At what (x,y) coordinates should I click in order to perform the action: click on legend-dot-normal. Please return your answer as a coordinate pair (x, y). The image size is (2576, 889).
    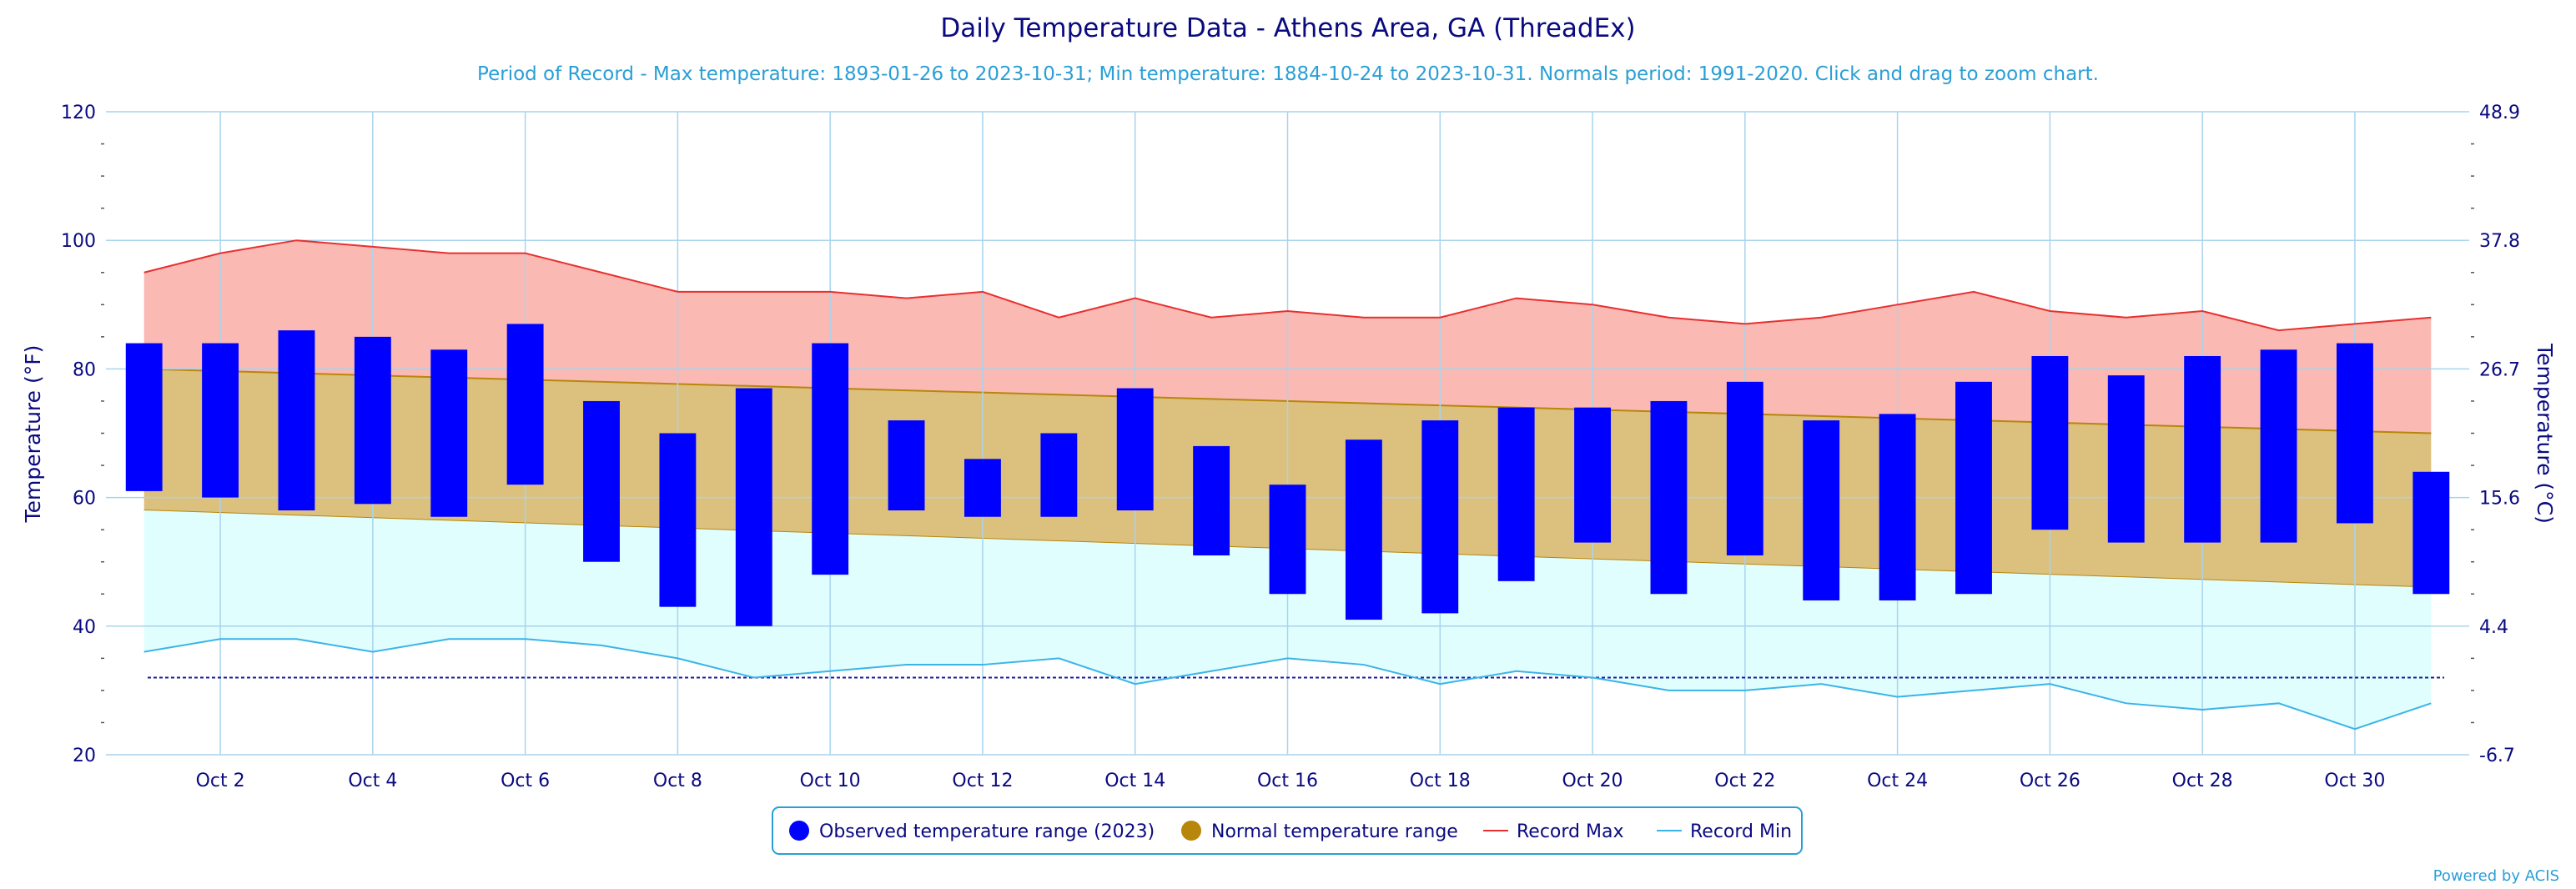
    Looking at the image, I should click on (1191, 831).